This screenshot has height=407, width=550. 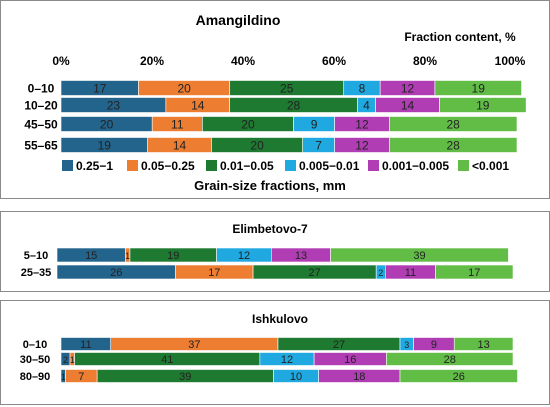 What do you see at coordinates (67, 165) in the screenshot?
I see `legend-swatch-0.25-1` at bounding box center [67, 165].